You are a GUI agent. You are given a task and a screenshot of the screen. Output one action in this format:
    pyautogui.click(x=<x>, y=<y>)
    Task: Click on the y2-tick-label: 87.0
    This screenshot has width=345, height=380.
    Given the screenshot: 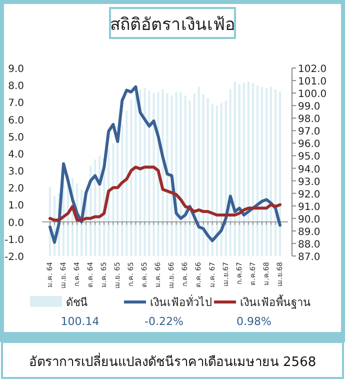 What is the action you would take?
    pyautogui.click(x=309, y=257)
    